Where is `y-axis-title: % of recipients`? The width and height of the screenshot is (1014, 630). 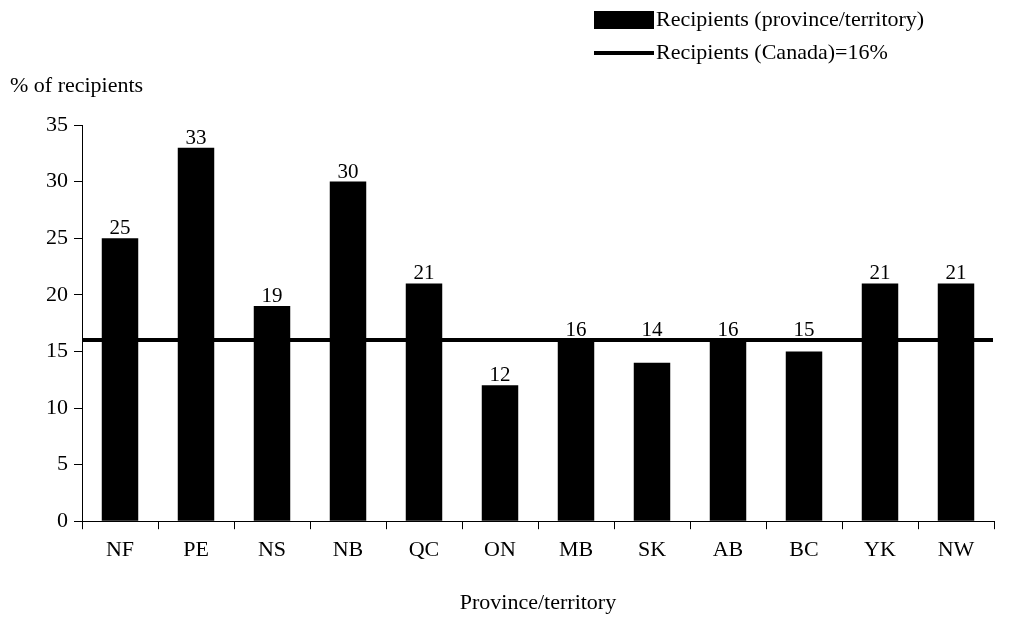 y-axis-title: % of recipients is located at coordinates (77, 84).